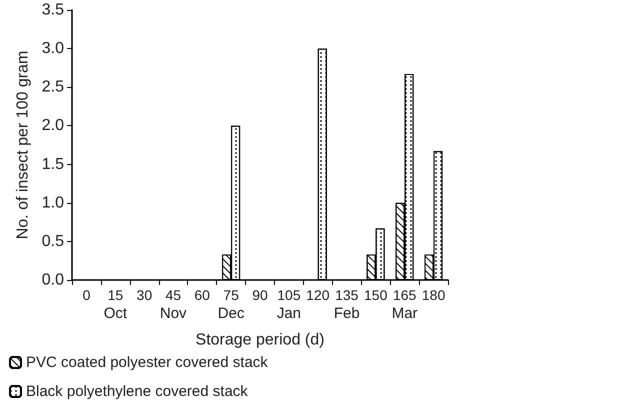 This screenshot has width=638, height=408. What do you see at coordinates (116, 313) in the screenshot?
I see `text: Oct` at bounding box center [116, 313].